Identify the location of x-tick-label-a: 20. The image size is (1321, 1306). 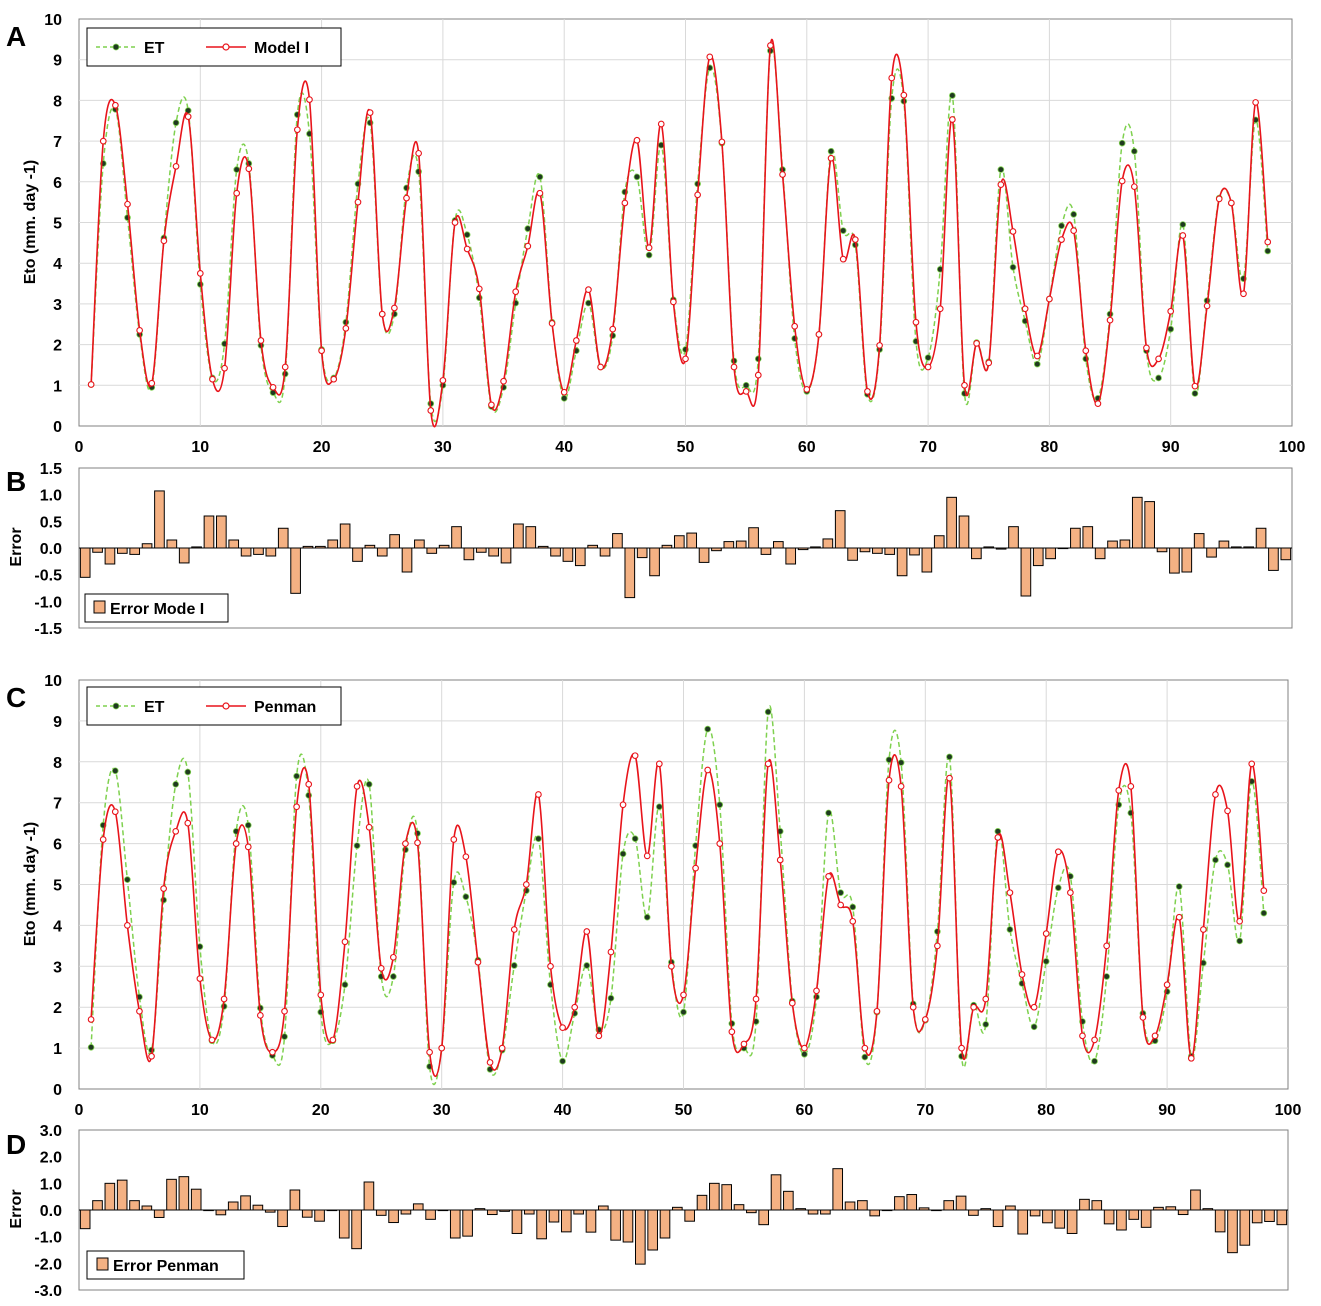
(322, 447).